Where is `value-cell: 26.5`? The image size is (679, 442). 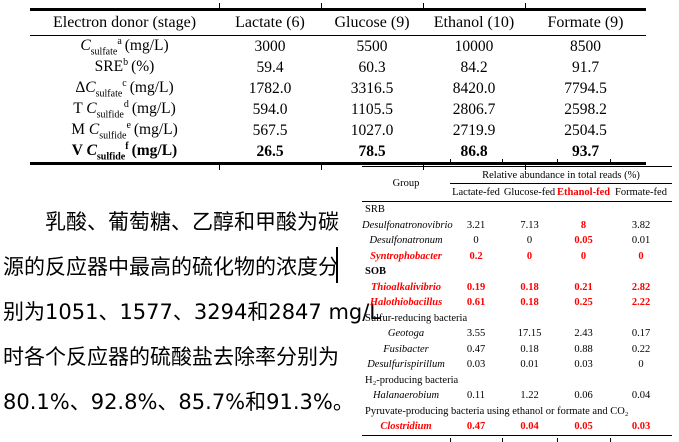 value-cell: 26.5 is located at coordinates (270, 151).